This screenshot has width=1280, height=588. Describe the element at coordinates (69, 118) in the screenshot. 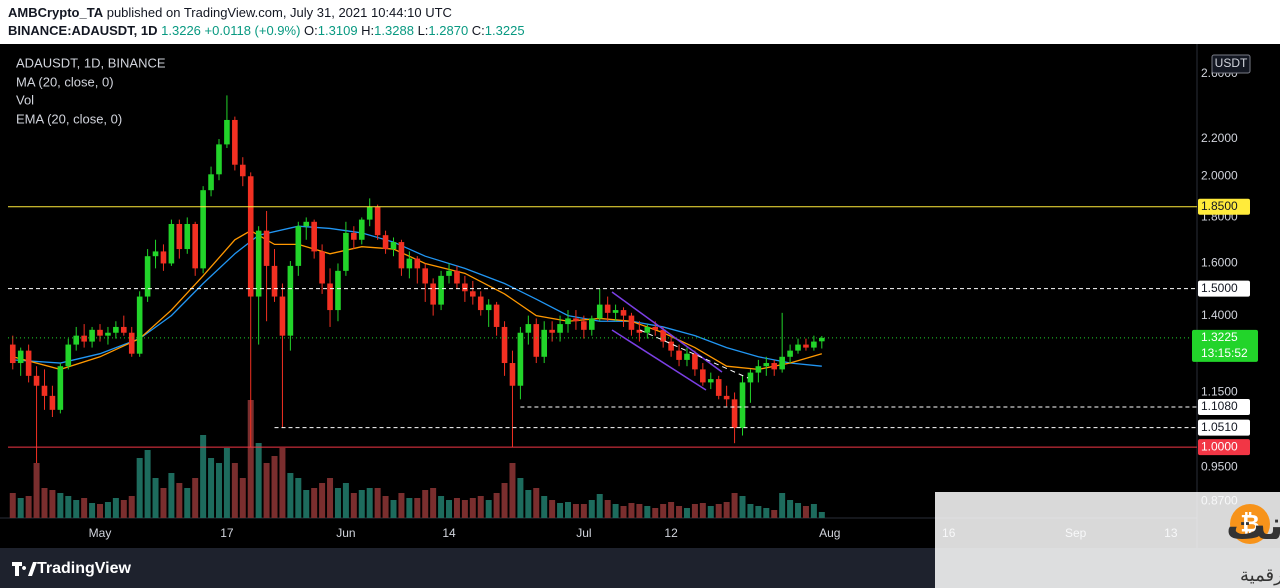

I see `legend-ema: EMA (20, close, 0)` at that location.